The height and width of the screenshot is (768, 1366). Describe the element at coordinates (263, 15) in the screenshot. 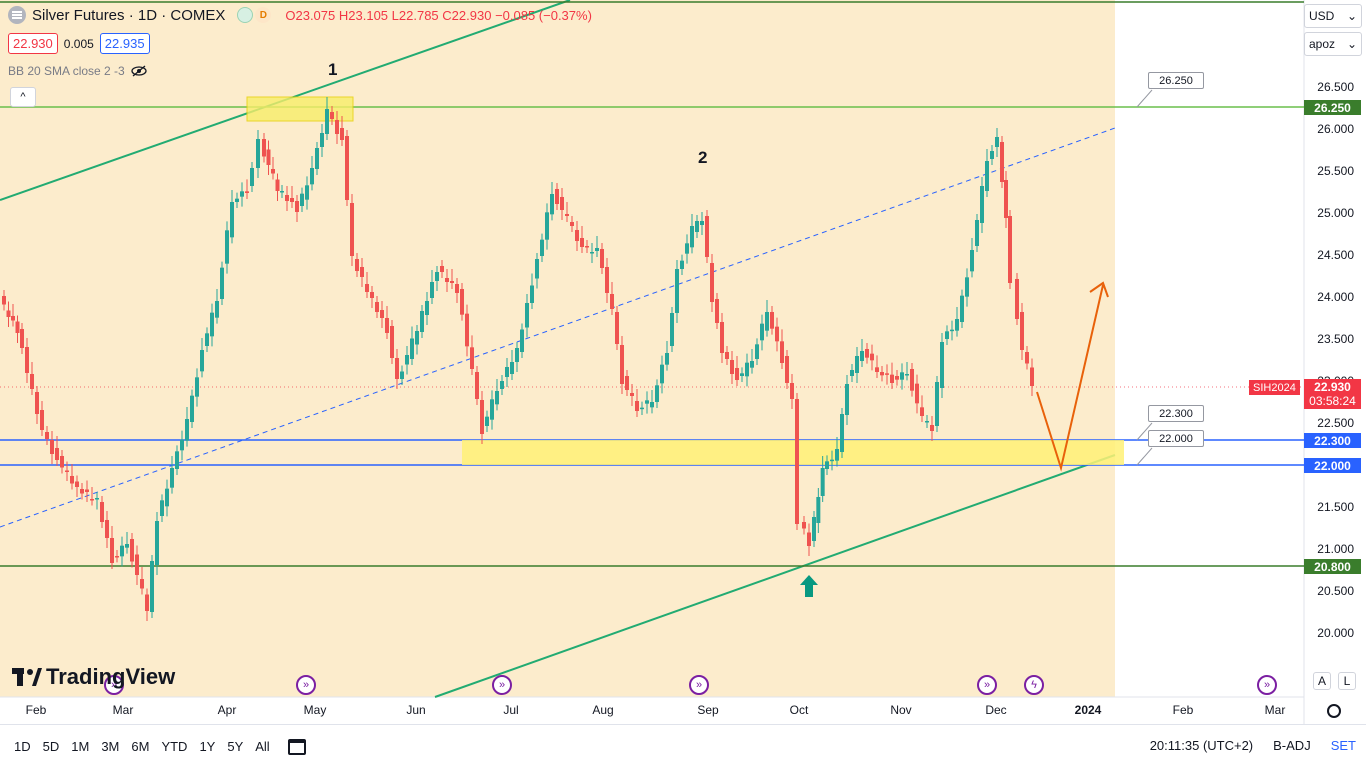

I see `delay-badge: D` at that location.